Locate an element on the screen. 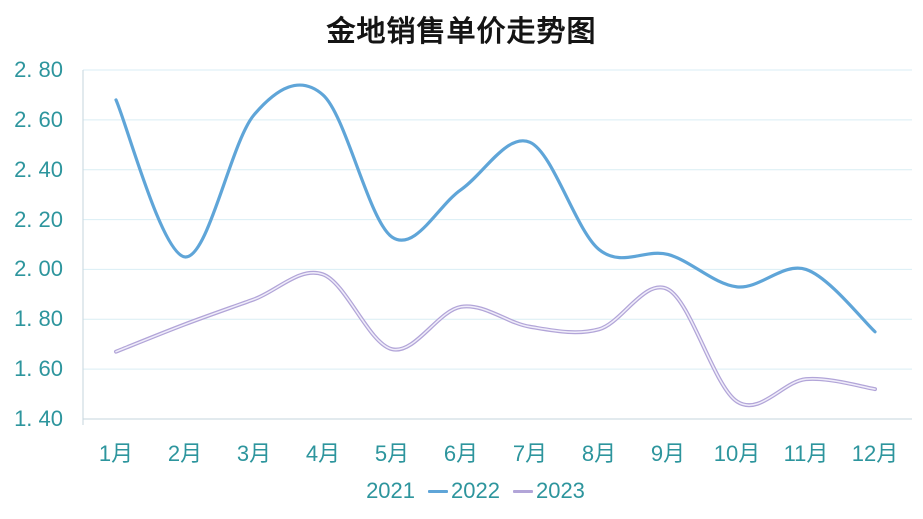  legend: 2021 2022 2023 is located at coordinates (461, 491).